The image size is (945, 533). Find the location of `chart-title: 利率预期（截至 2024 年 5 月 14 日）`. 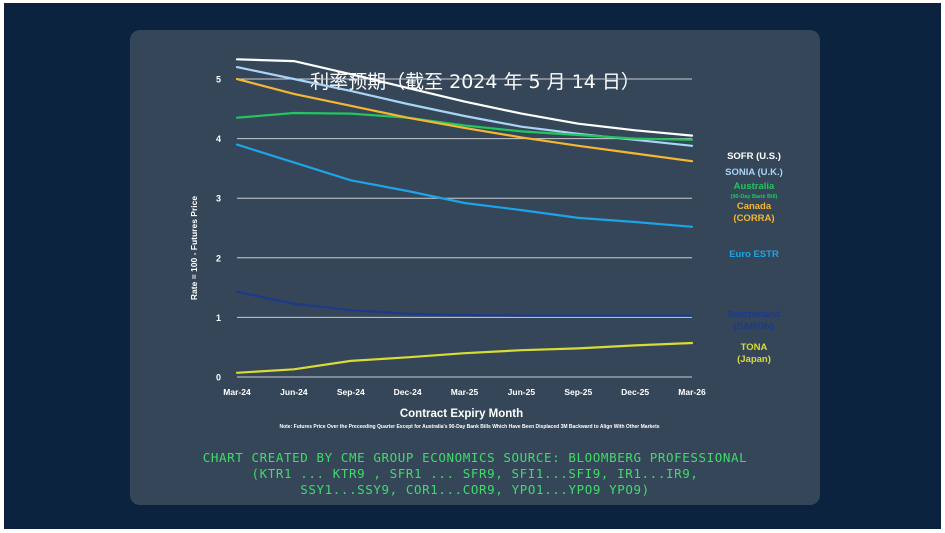

chart-title: 利率预期（截至 2024 年 5 月 14 日） is located at coordinates (475, 82).